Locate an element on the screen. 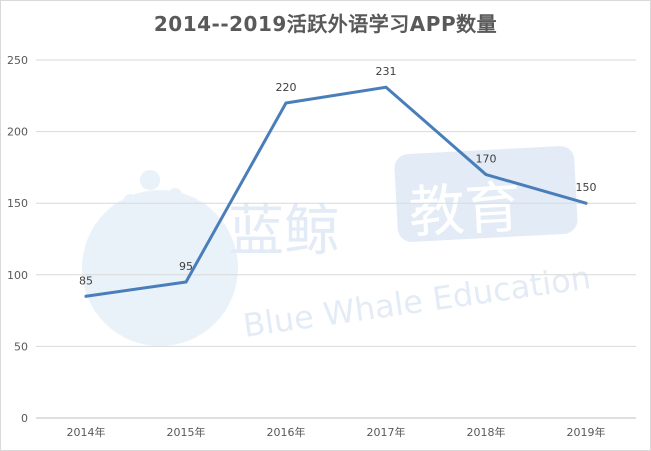  y-axis: 0 50 100 150 200 250 is located at coordinates (17, 239).